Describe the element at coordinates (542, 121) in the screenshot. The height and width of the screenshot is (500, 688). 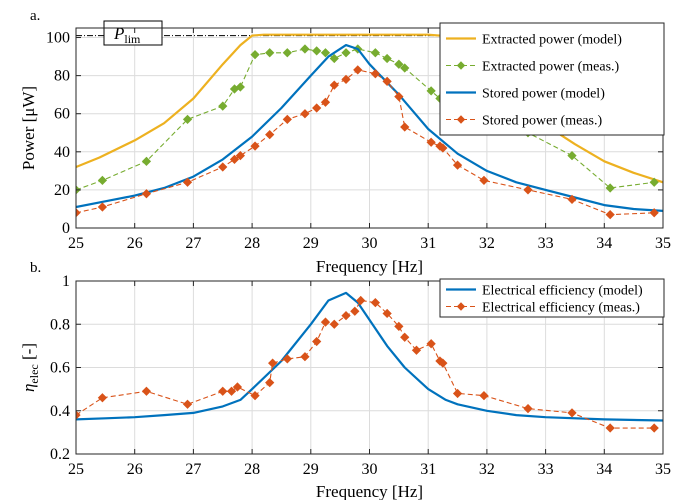
I see `legend-label: Stored power (meas.)` at that location.